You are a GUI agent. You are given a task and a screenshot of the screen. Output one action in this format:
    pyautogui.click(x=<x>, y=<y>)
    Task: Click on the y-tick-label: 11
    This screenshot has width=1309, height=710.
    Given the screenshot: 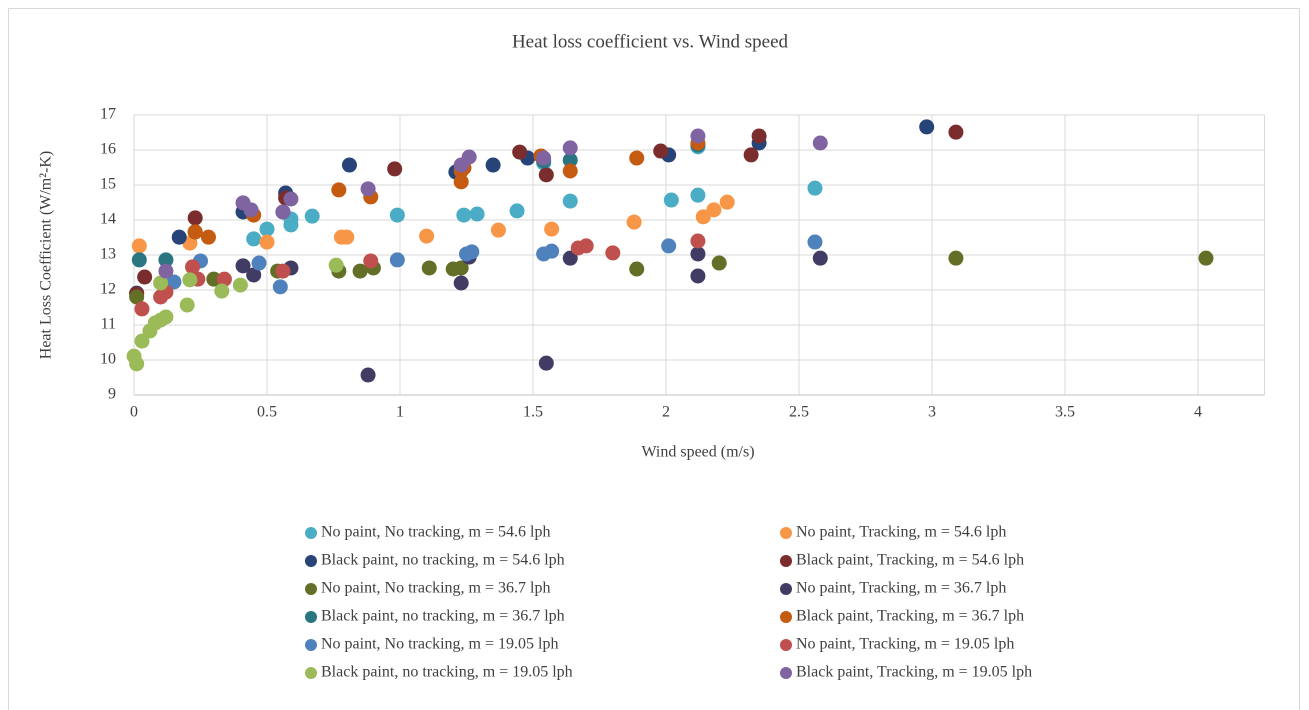 What is the action you would take?
    pyautogui.click(x=108, y=324)
    